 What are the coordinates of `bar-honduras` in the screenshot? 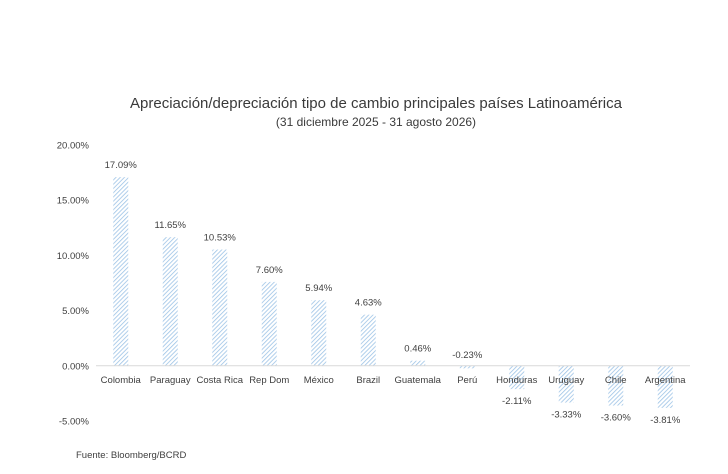 It's located at (517, 377).